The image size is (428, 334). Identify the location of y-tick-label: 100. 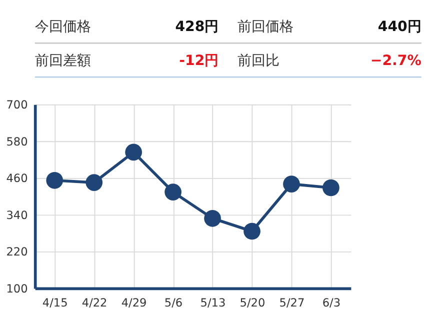
(17, 289).